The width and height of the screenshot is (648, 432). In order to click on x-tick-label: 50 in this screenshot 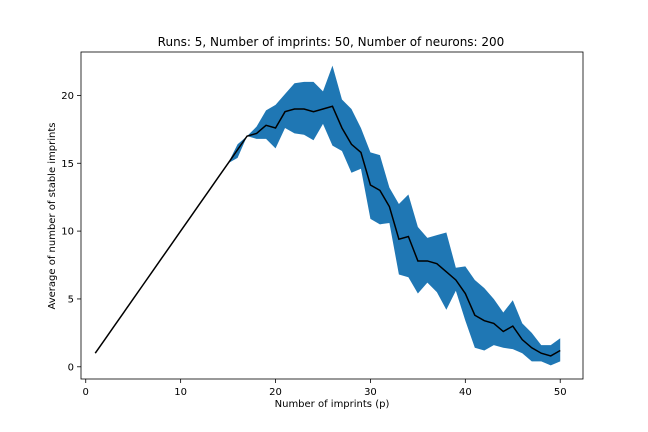, I will do `click(560, 392)`.